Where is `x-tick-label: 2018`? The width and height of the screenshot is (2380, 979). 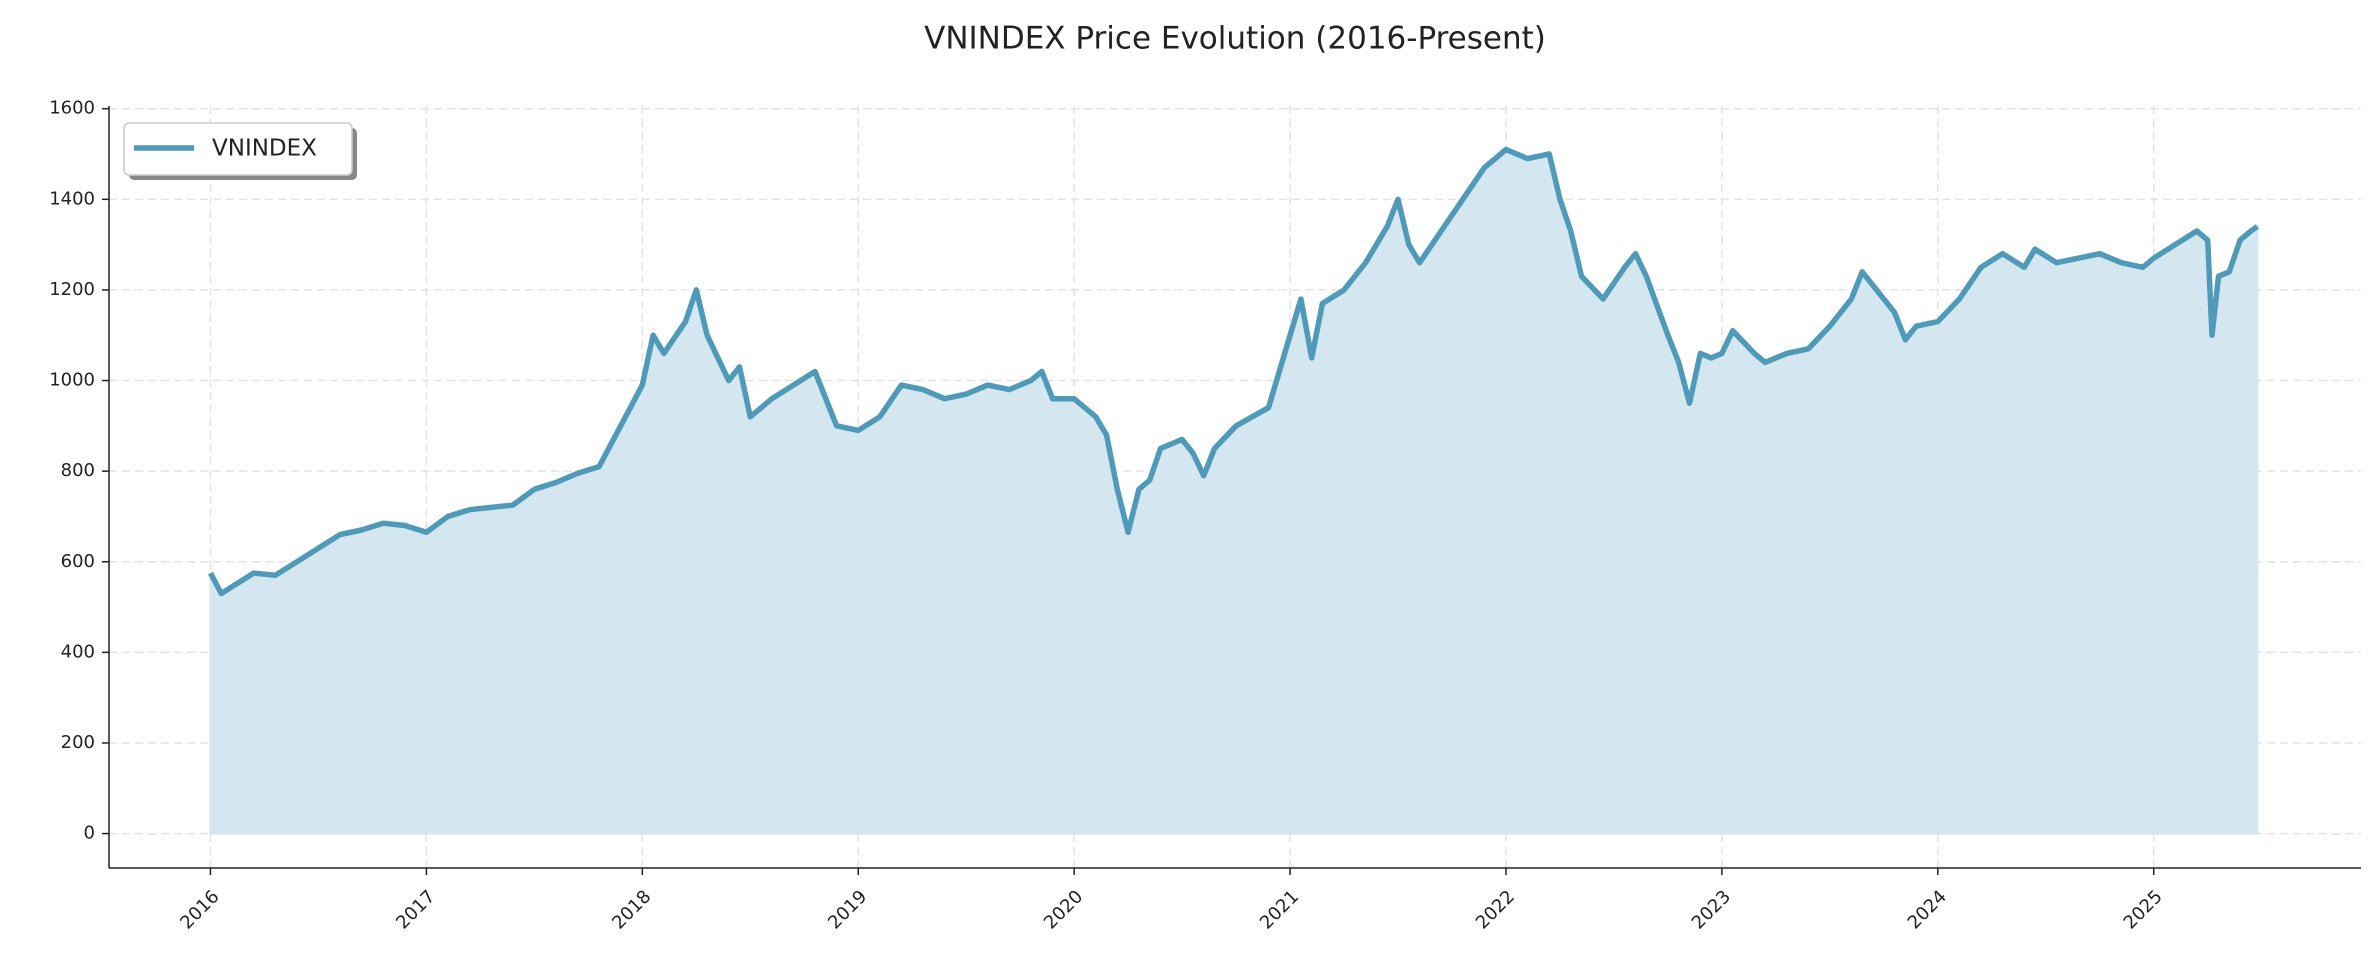
x-tick-label: 2018 is located at coordinates (631, 909).